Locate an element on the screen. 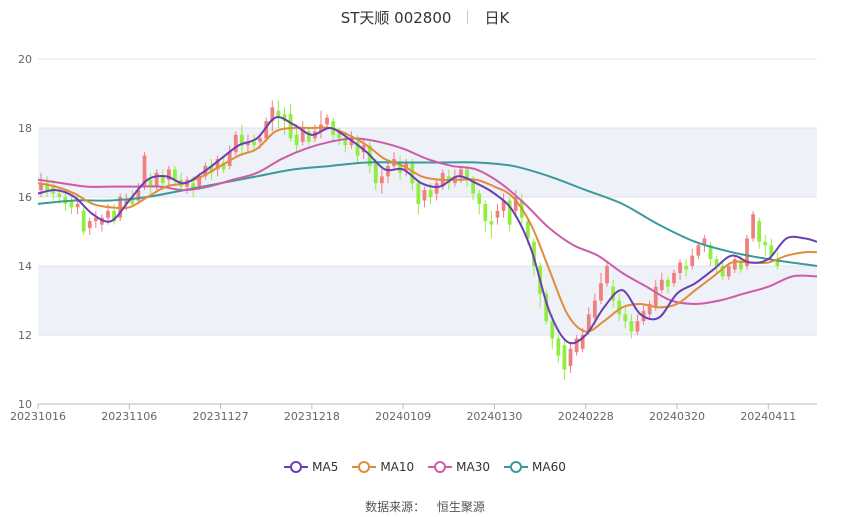 This screenshot has width=850, height=517. data-source-name: 恒生聚源 is located at coordinates (460, 507).